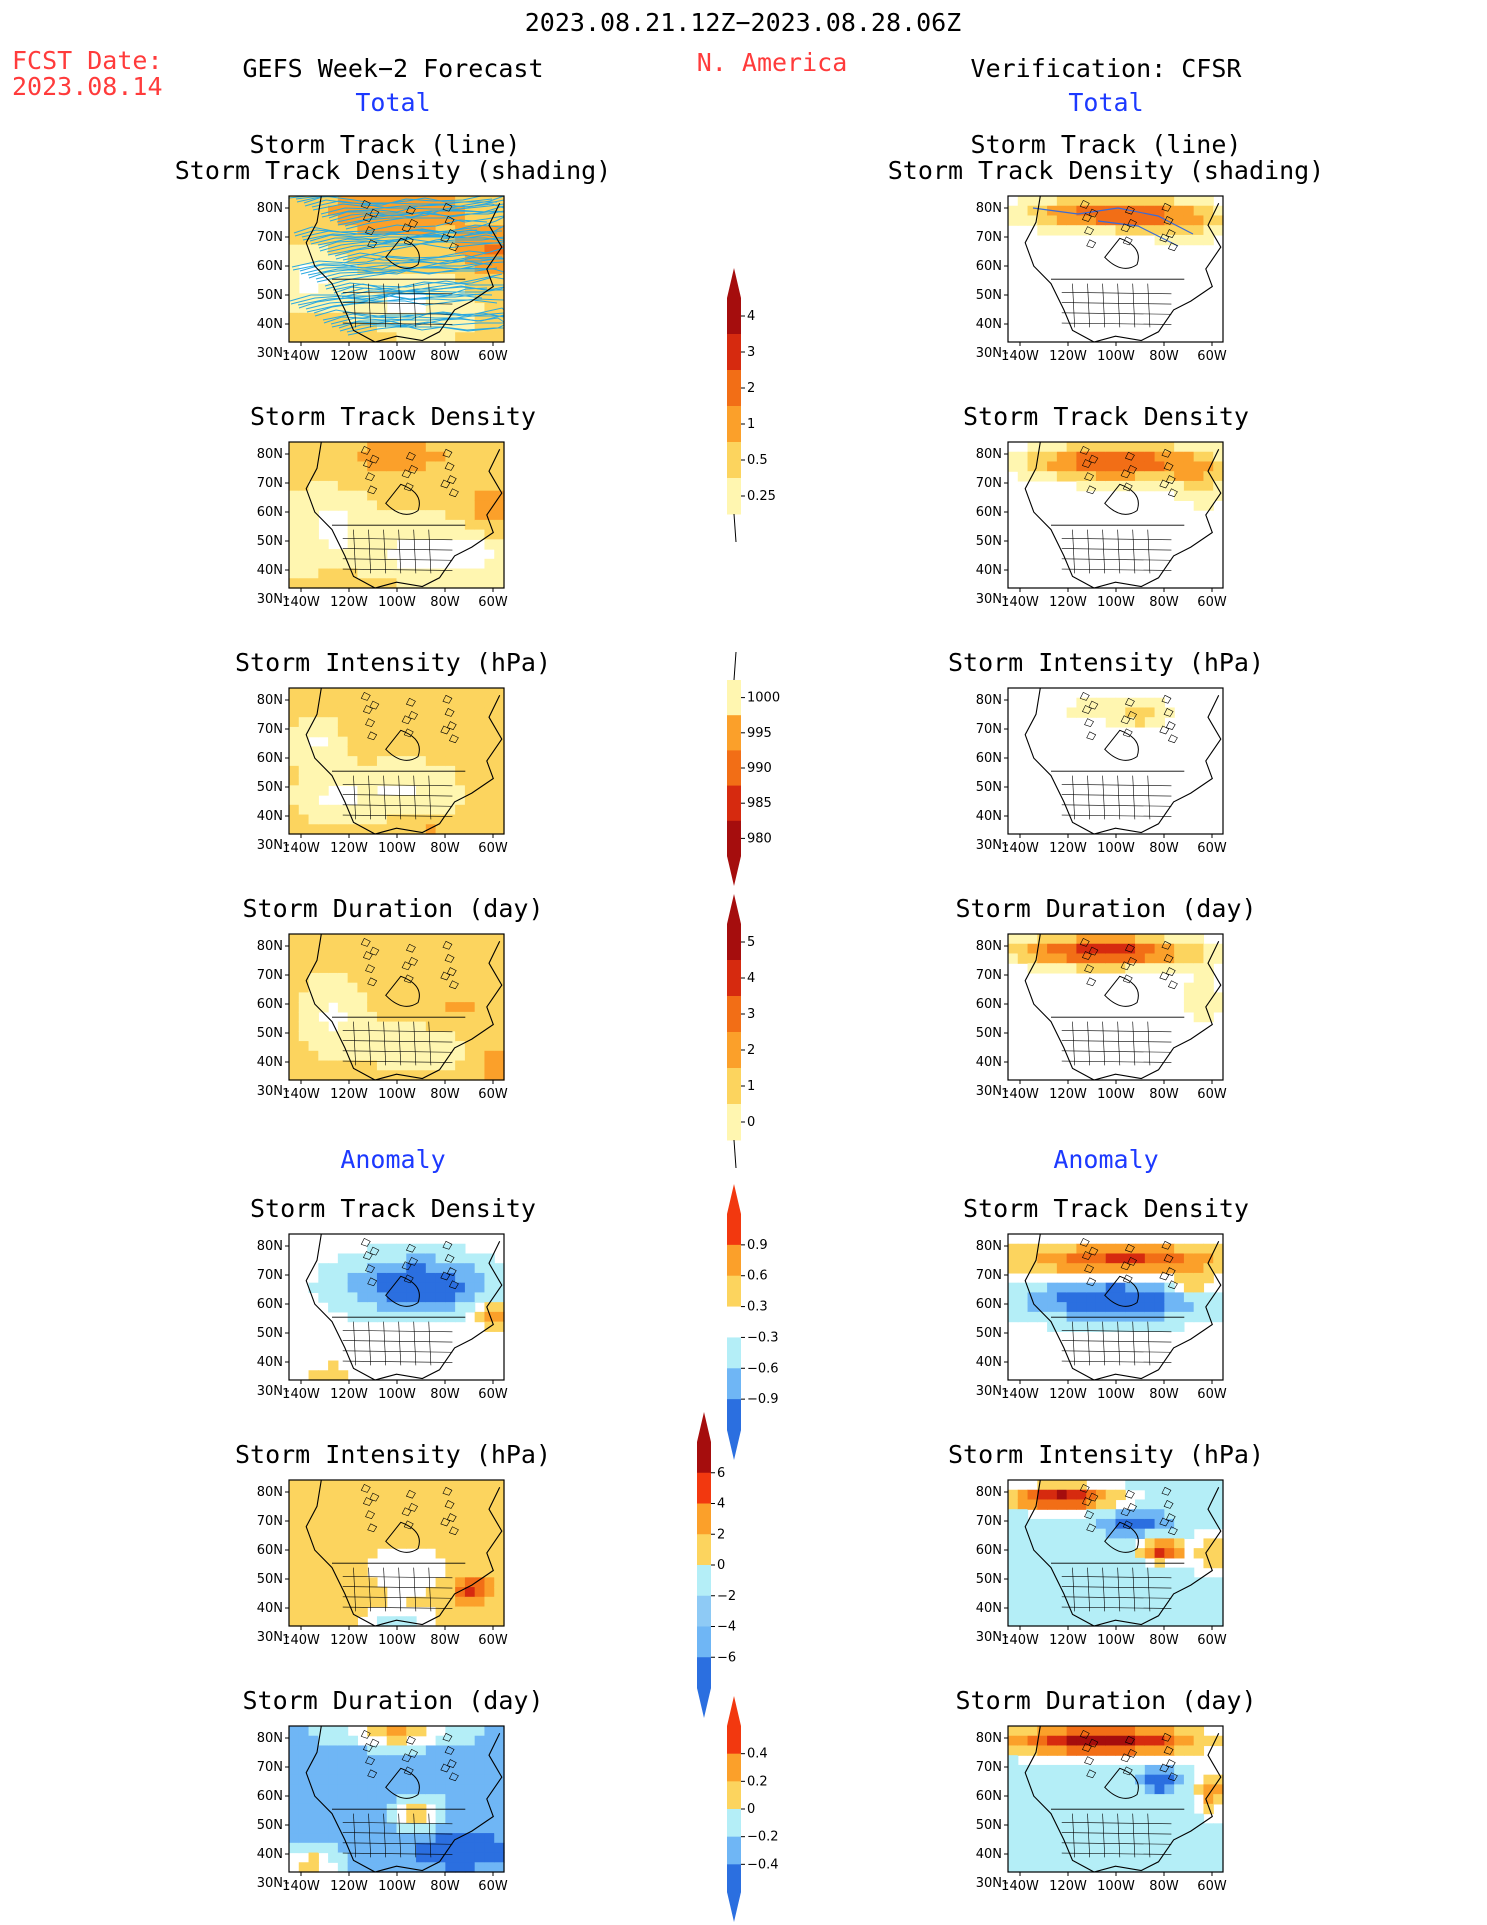 The width and height of the screenshot is (1487, 1925). Describe the element at coordinates (411, 240) in the screenshot. I see `storm-track-line` at that location.